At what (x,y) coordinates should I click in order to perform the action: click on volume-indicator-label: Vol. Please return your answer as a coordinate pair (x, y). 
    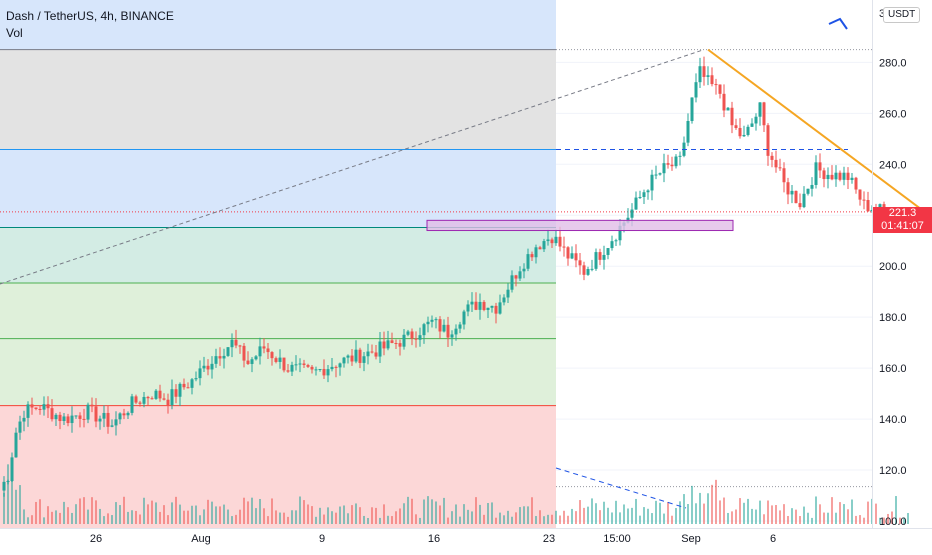
    Looking at the image, I should click on (14, 33).